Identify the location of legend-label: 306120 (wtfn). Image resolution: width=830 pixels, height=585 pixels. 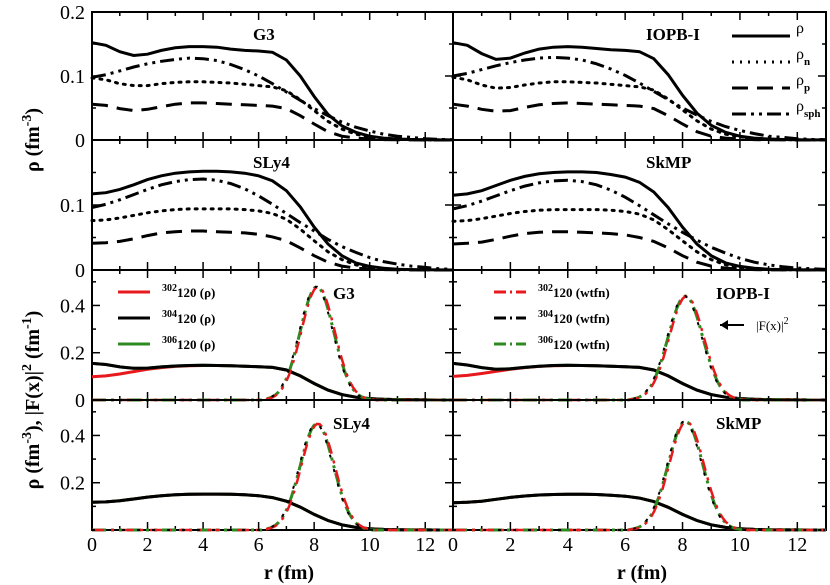
(574, 343).